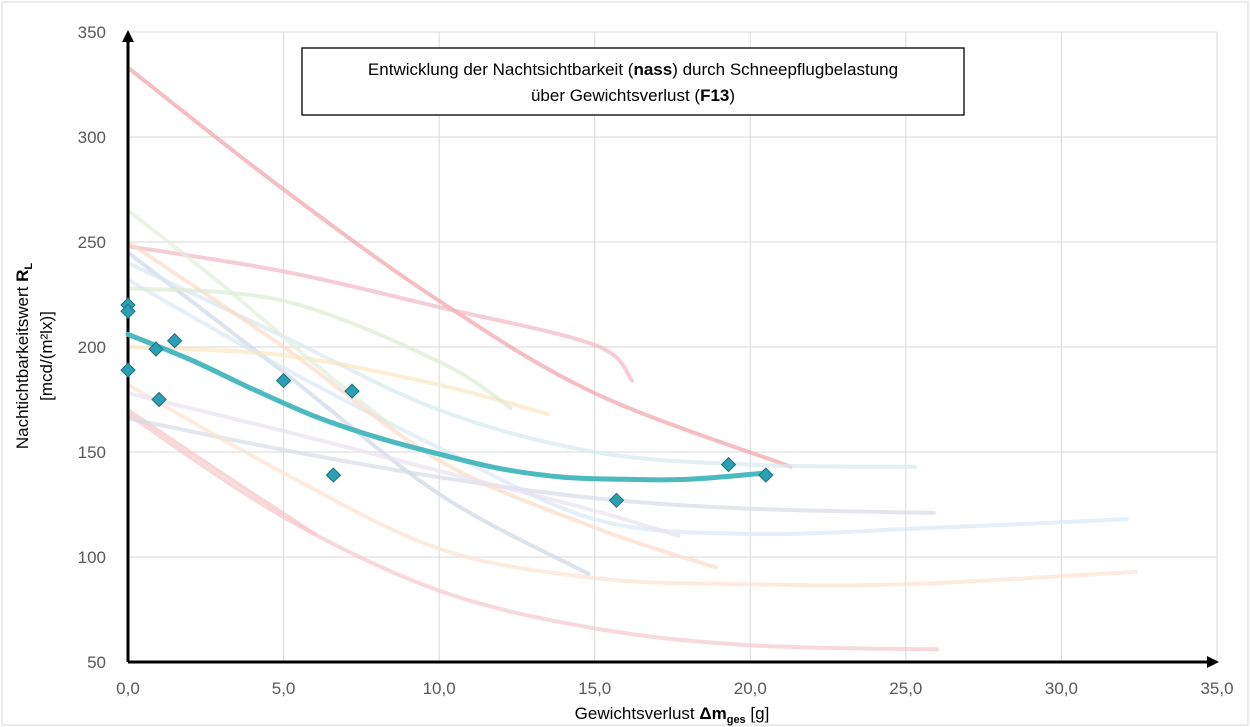 This screenshot has width=1250, height=727. I want to click on title-line1-pre: Entwicklung der Nachtsichtbarkeit (, so click(501, 69).